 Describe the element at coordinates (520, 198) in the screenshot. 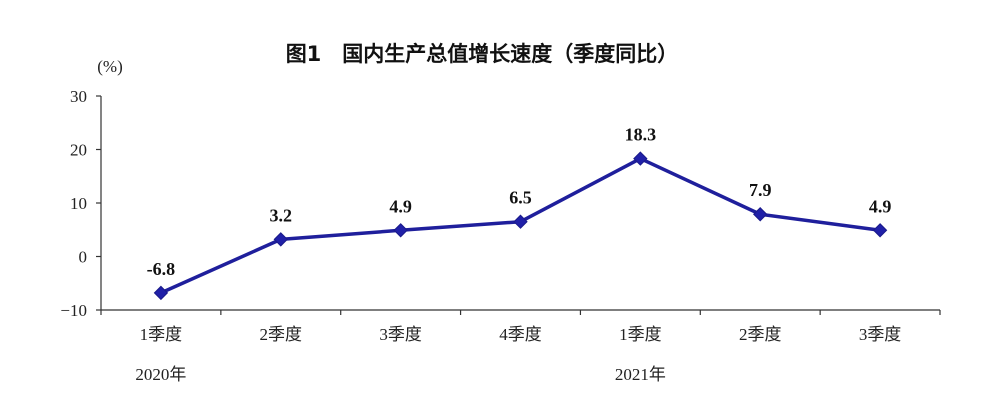

I see `data-label: 6.5` at that location.